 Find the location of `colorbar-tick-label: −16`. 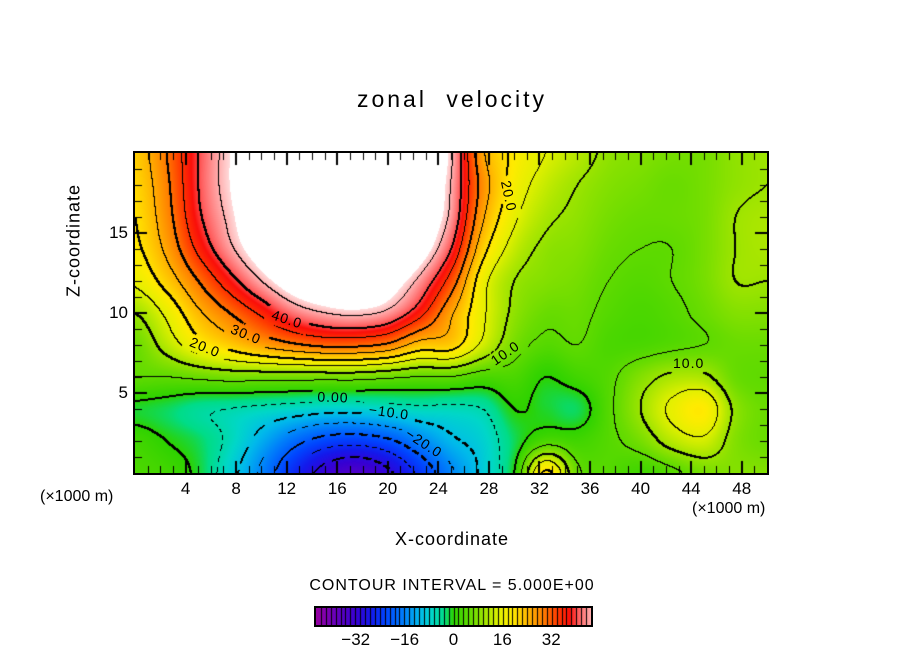

colorbar-tick-label: −16 is located at coordinates (405, 639).